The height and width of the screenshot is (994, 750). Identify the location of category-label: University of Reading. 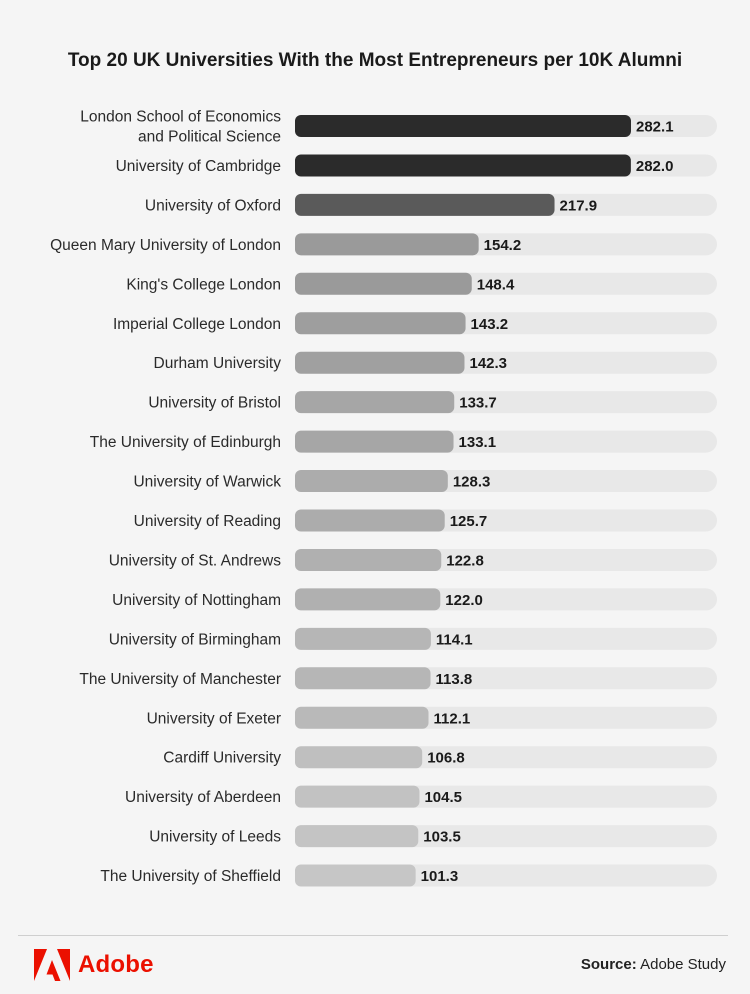
(207, 521).